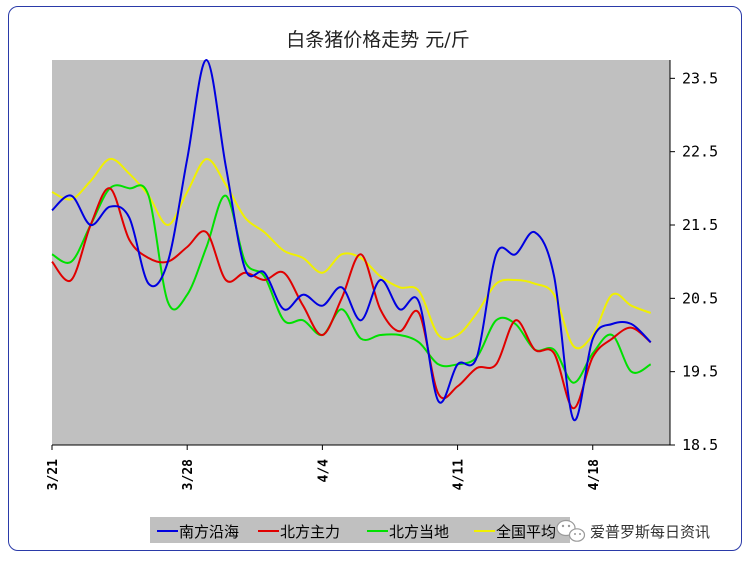  What do you see at coordinates (419, 532) in the screenshot?
I see `legend-label: 北方当地` at bounding box center [419, 532].